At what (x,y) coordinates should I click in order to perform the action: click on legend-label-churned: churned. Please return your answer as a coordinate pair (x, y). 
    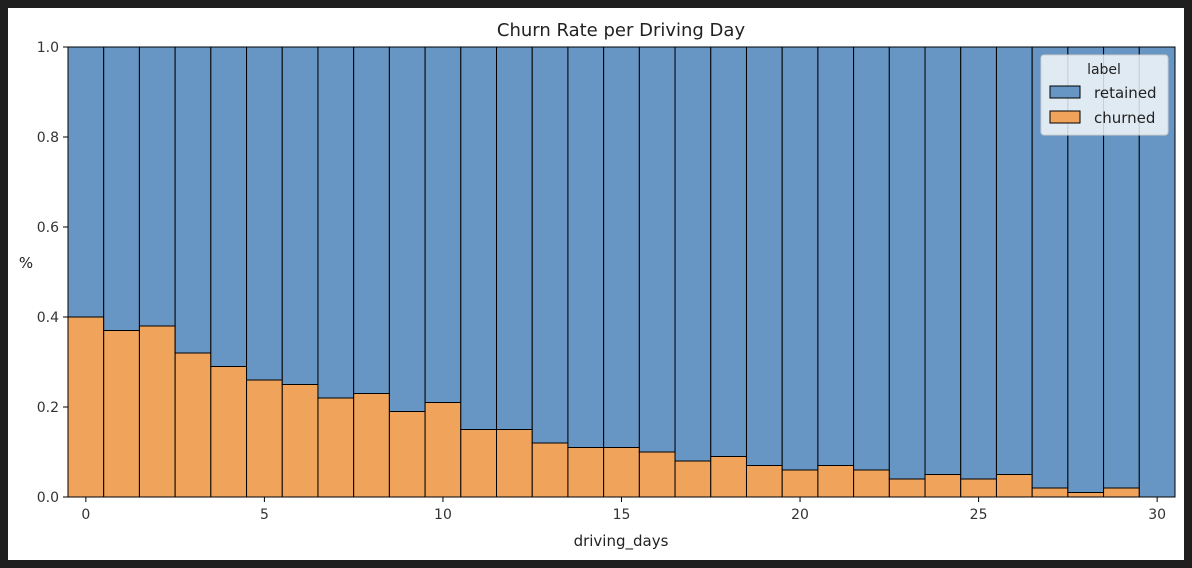
    Looking at the image, I should click on (1124, 118).